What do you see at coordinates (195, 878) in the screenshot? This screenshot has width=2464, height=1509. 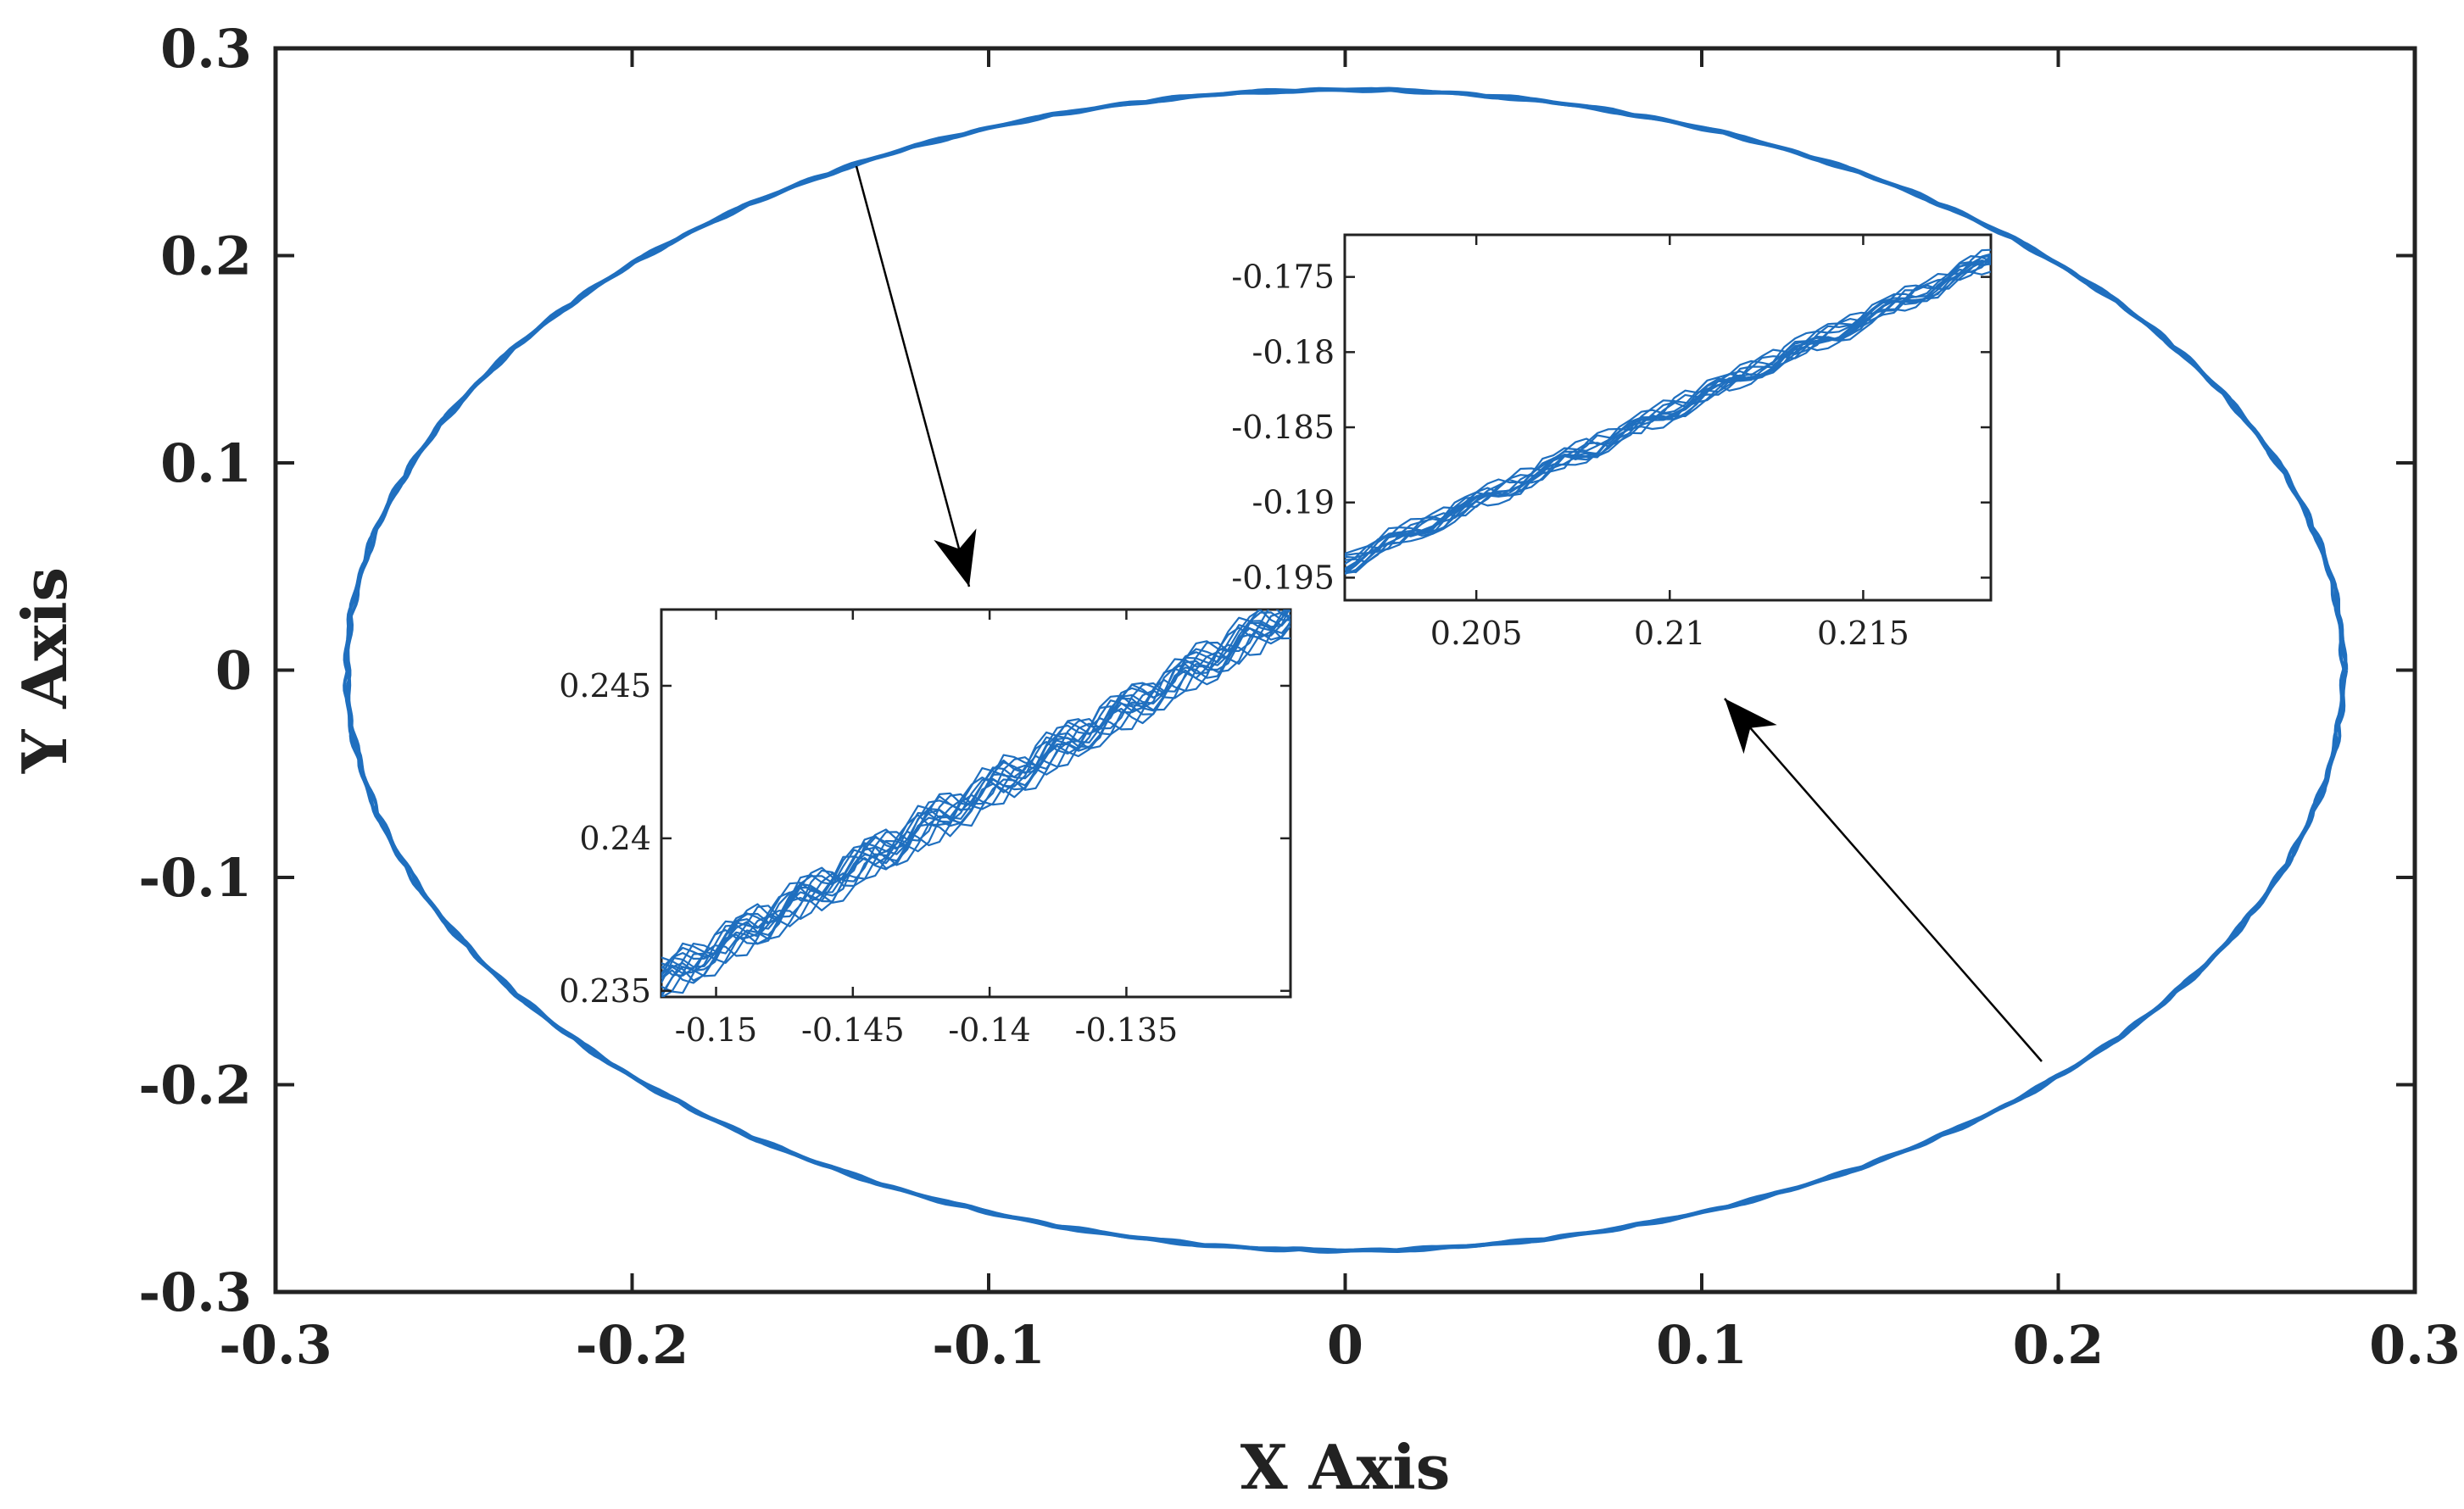 I see `y-tick-label: -0.1` at bounding box center [195, 878].